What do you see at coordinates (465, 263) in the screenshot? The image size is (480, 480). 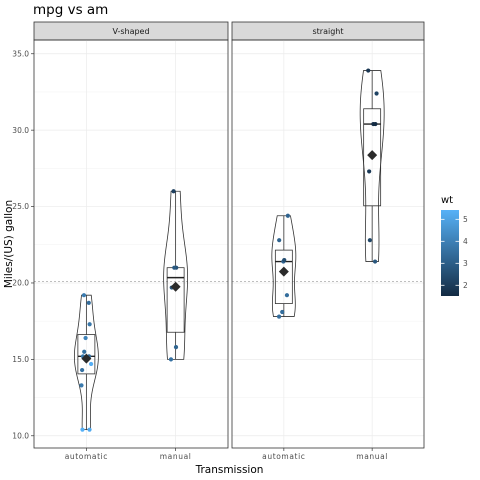 I see `colorbar-label: 3` at bounding box center [465, 263].